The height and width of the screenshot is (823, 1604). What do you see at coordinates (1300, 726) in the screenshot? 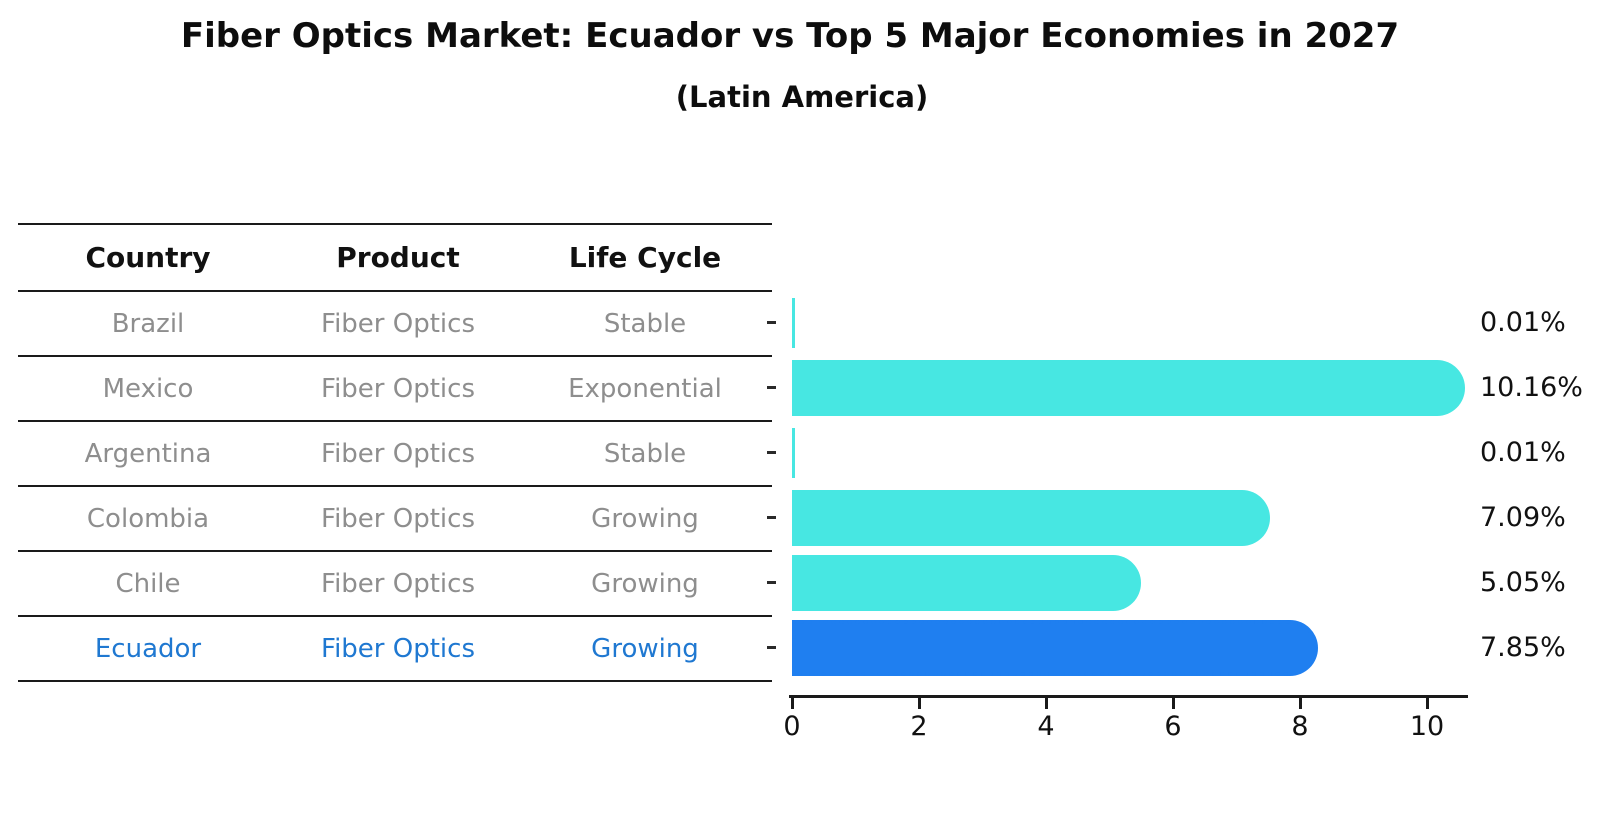
I see `x-tick-label-8: 8` at bounding box center [1300, 726].